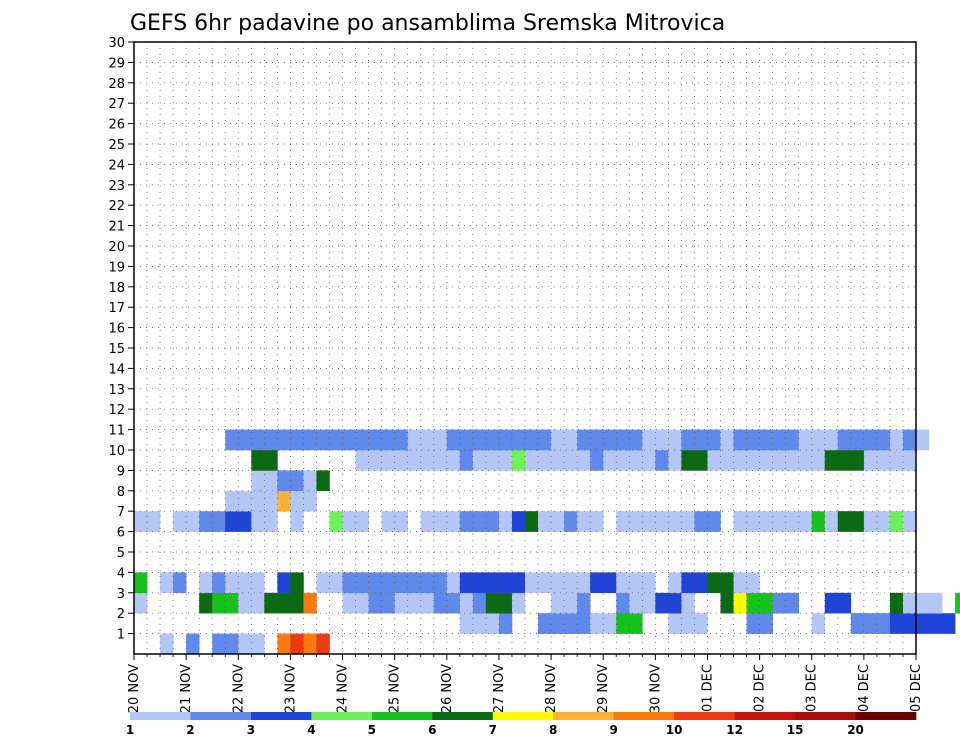  I want to click on x-tick-label: 03 DEC, so click(812, 688).